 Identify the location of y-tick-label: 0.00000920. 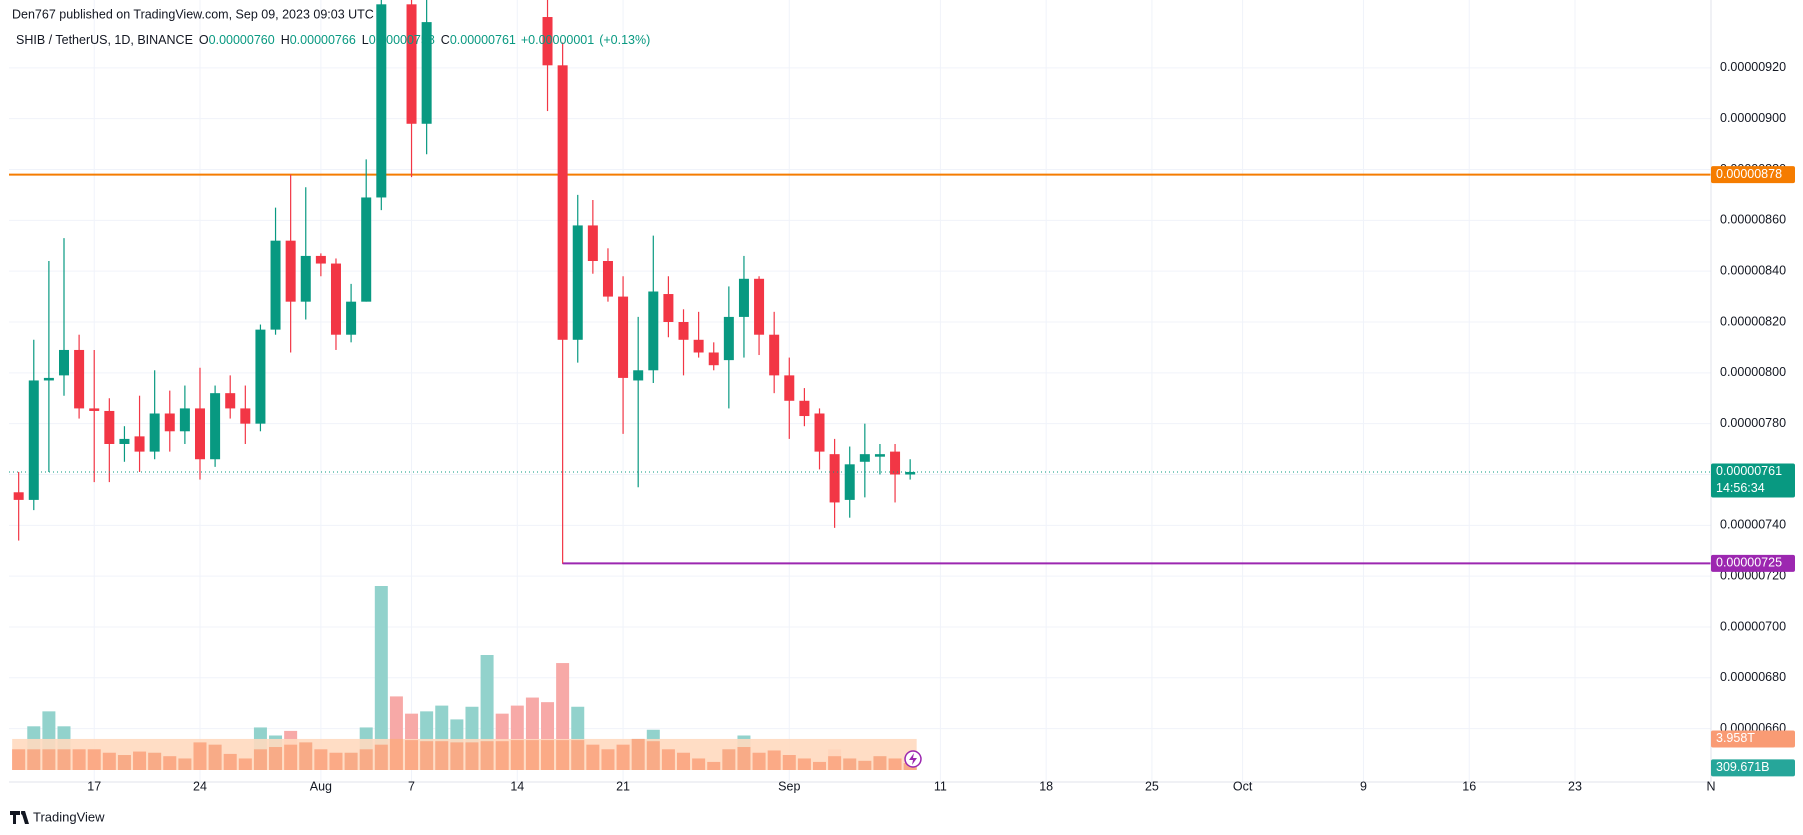
(1753, 67).